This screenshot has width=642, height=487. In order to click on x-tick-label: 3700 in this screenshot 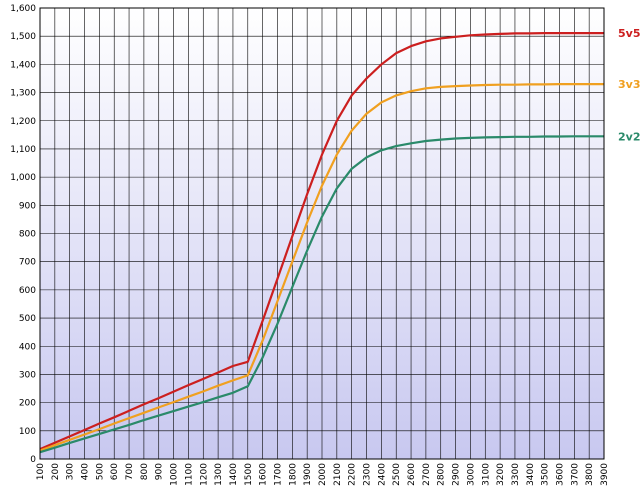, I will do `click(575, 474)`.